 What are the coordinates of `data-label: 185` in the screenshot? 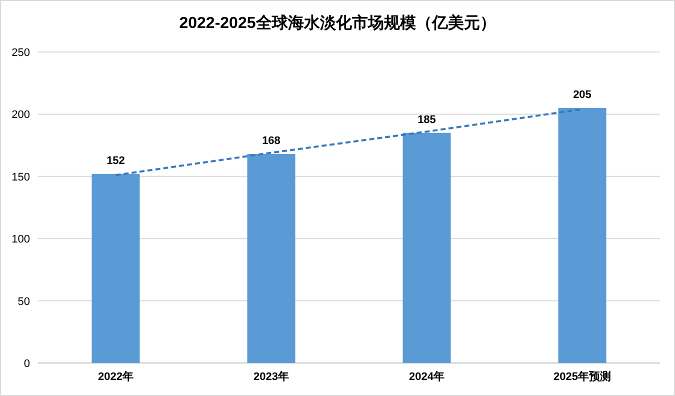 It's located at (427, 120).